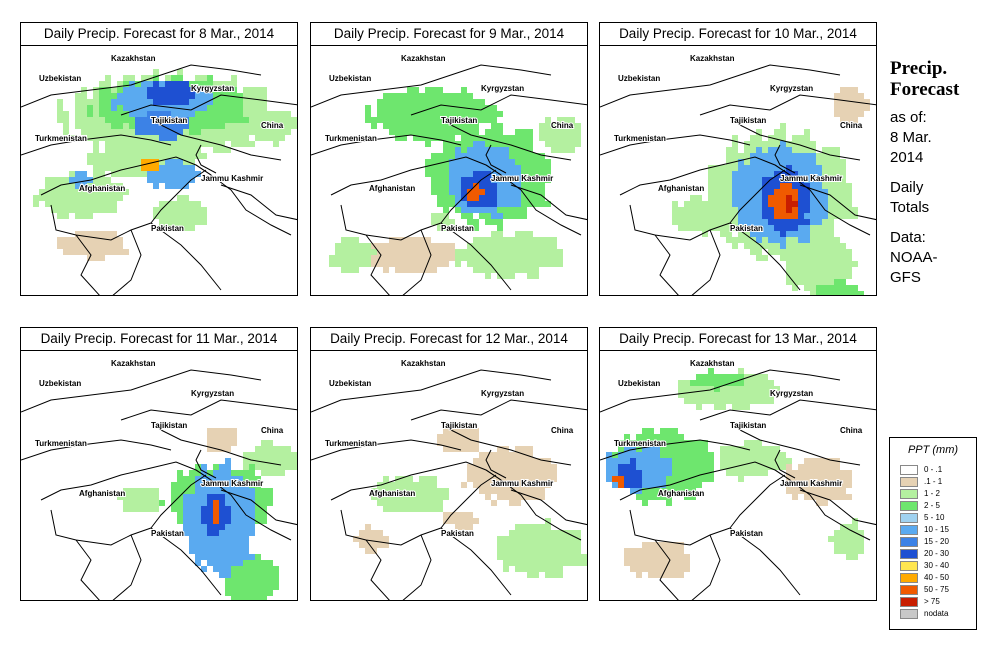 The image size is (983, 649). I want to click on map-label-afghanistan: Afghanistan, so click(392, 493).